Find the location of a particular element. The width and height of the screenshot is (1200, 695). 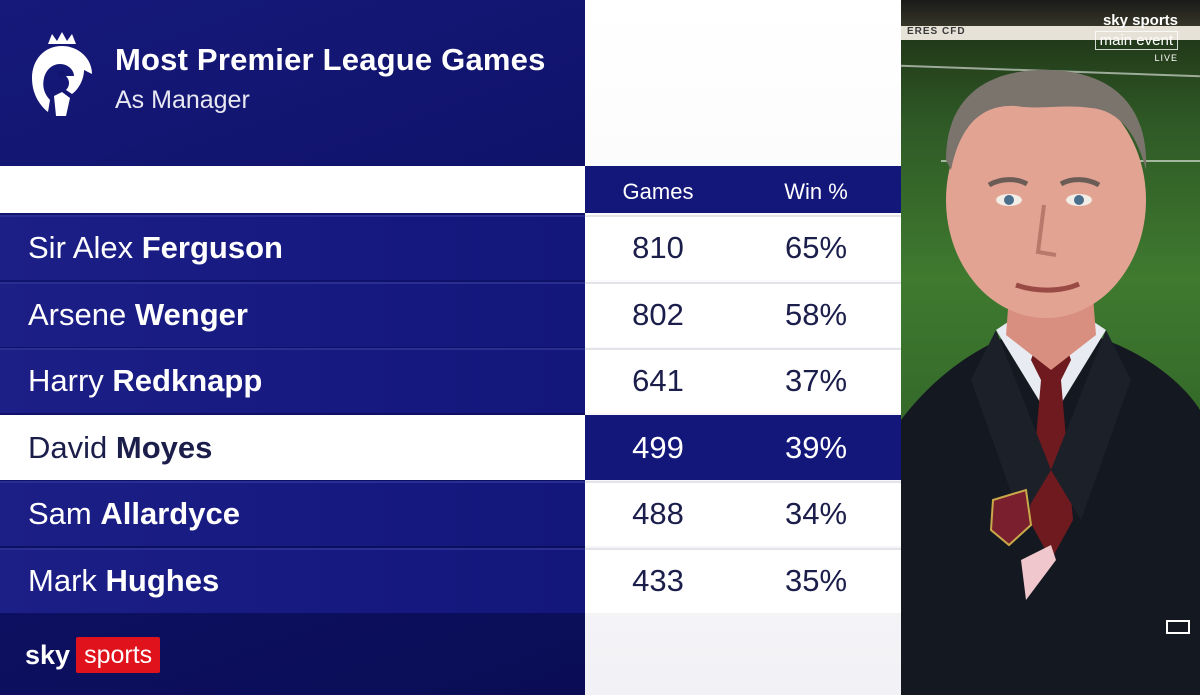

games-value: 641 is located at coordinates (658, 380).